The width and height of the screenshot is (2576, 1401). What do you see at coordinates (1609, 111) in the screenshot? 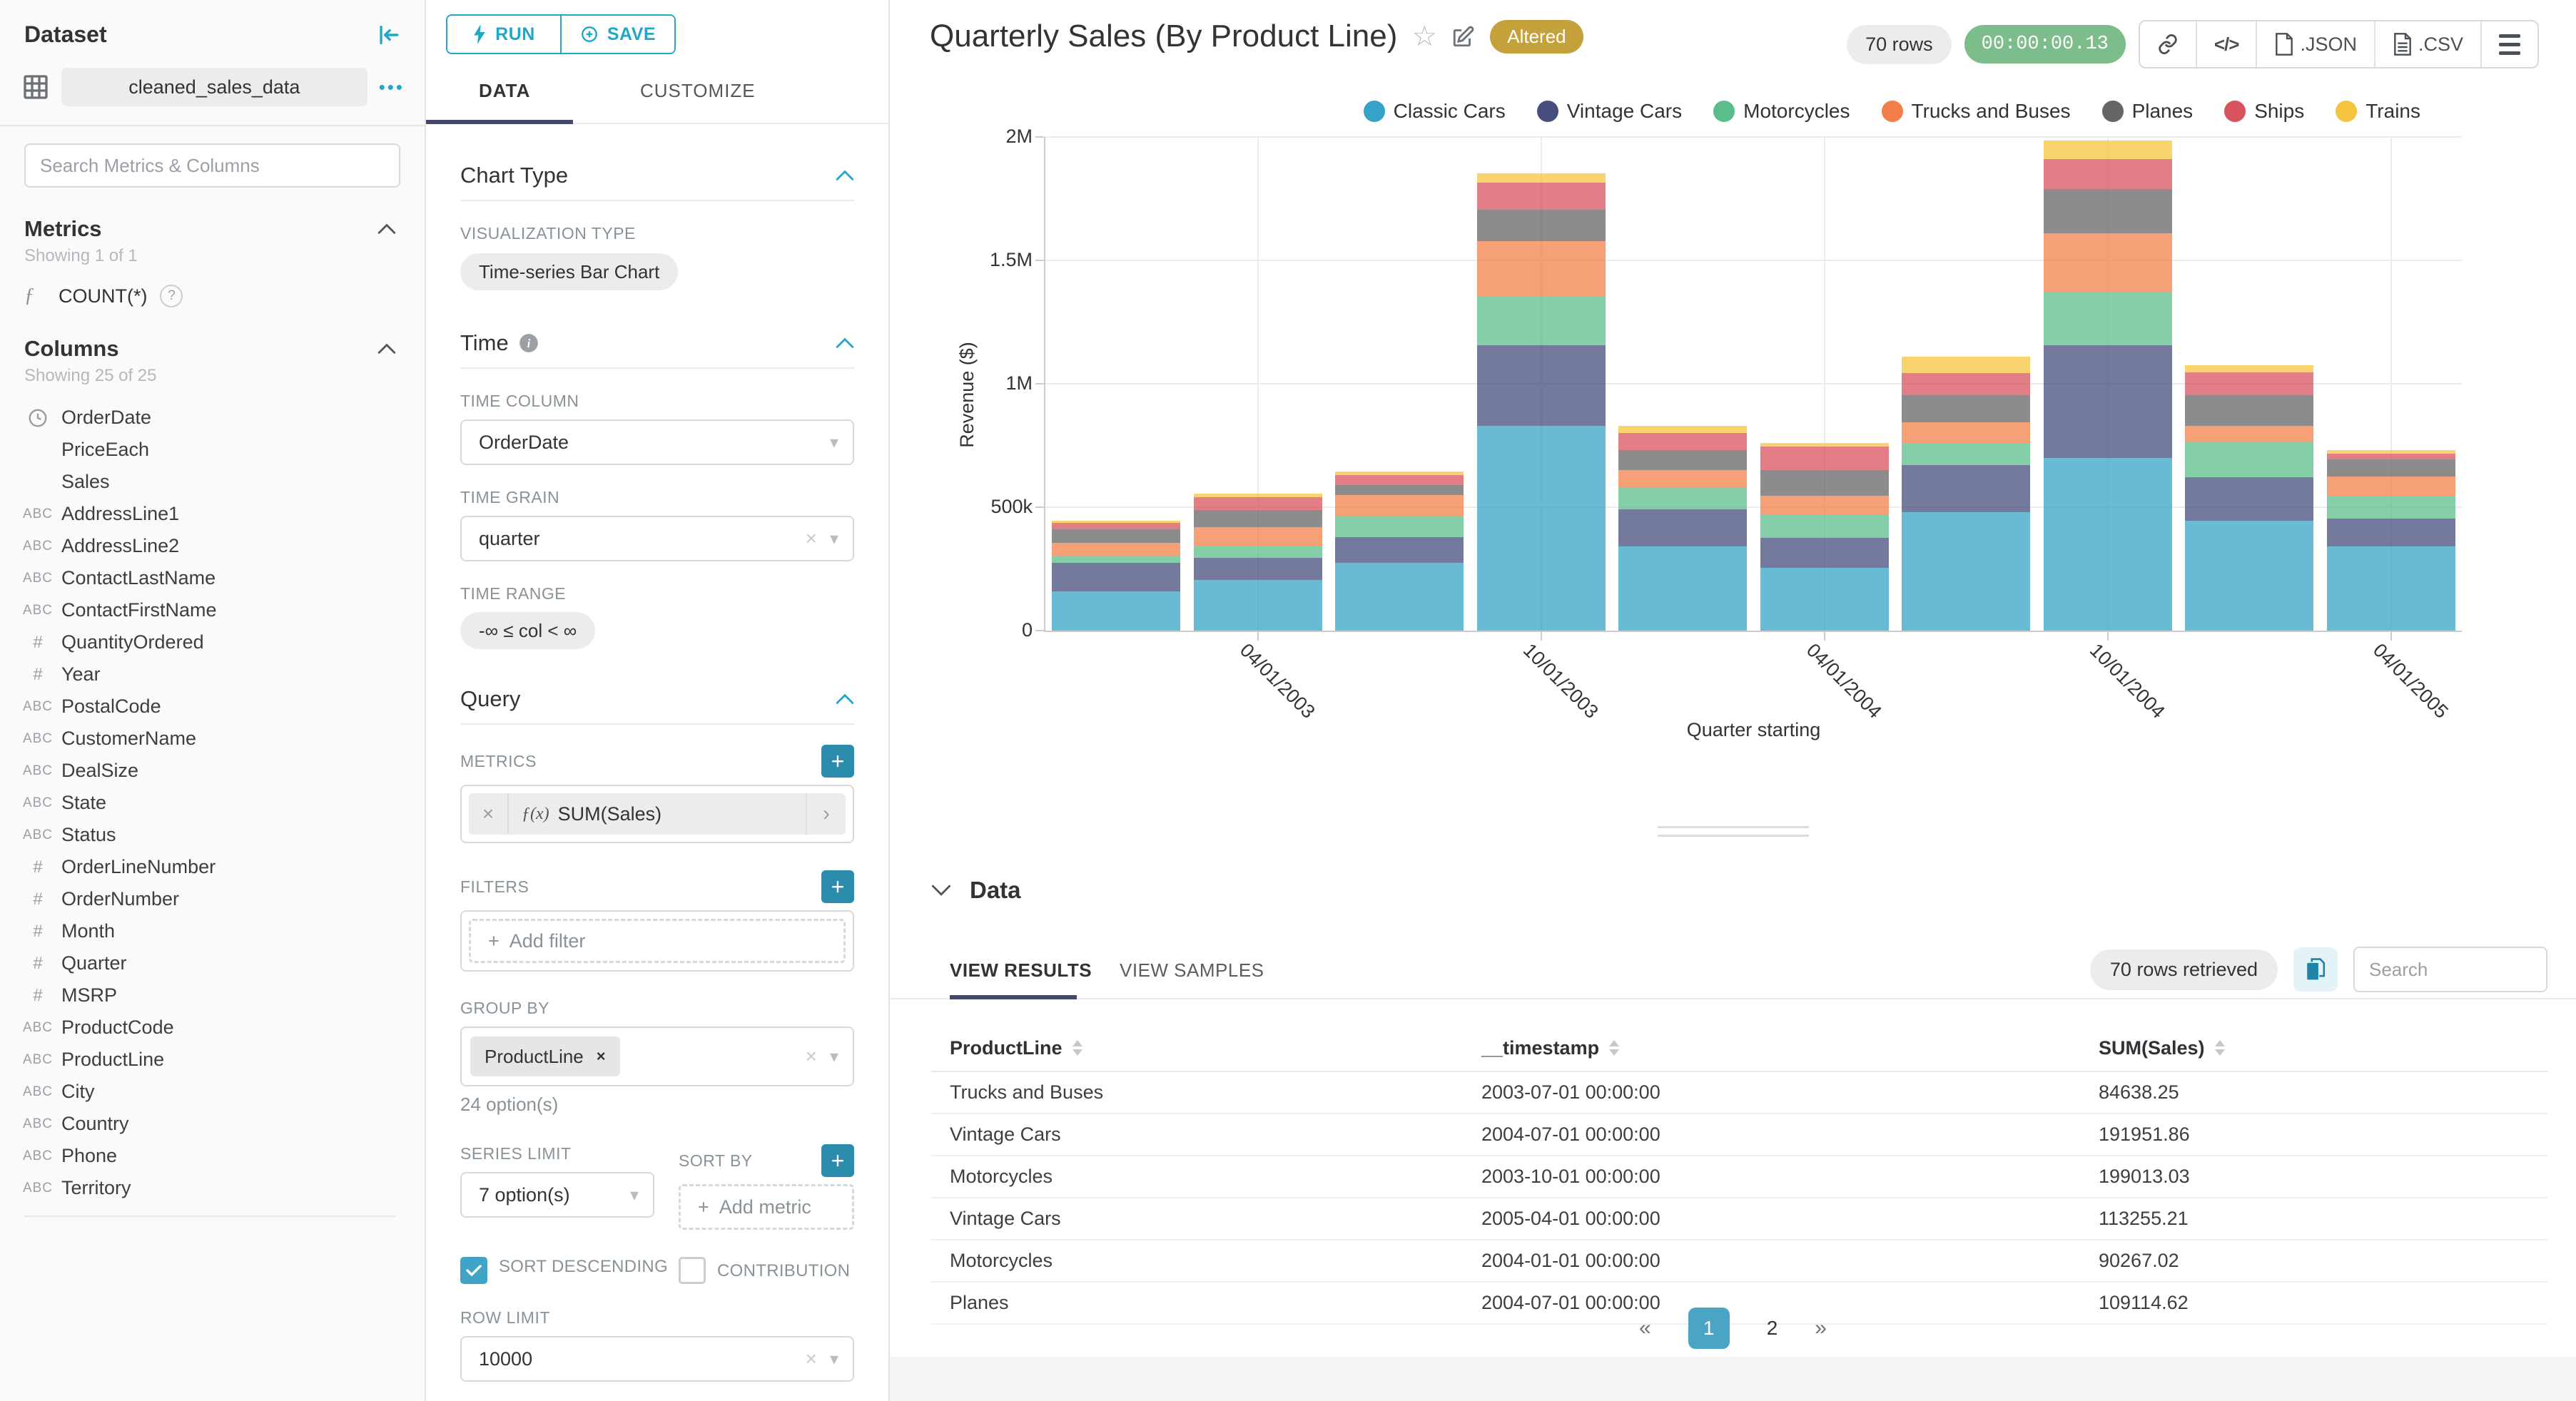
I see `legend-item: Vintage Cars` at bounding box center [1609, 111].